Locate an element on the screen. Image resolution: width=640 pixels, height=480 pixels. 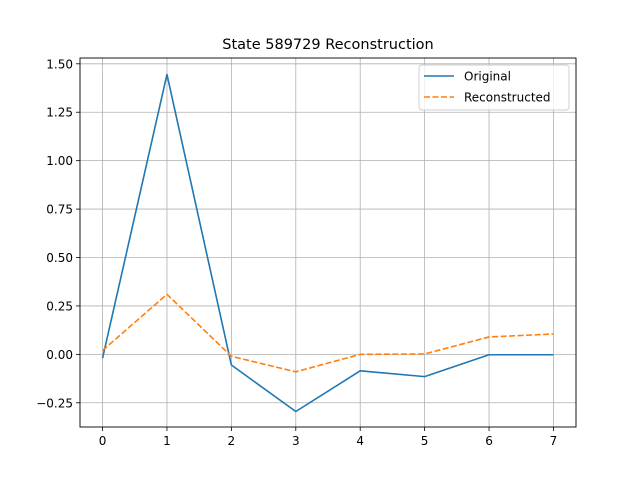
y-tick-label: 1.00 is located at coordinates (59, 161).